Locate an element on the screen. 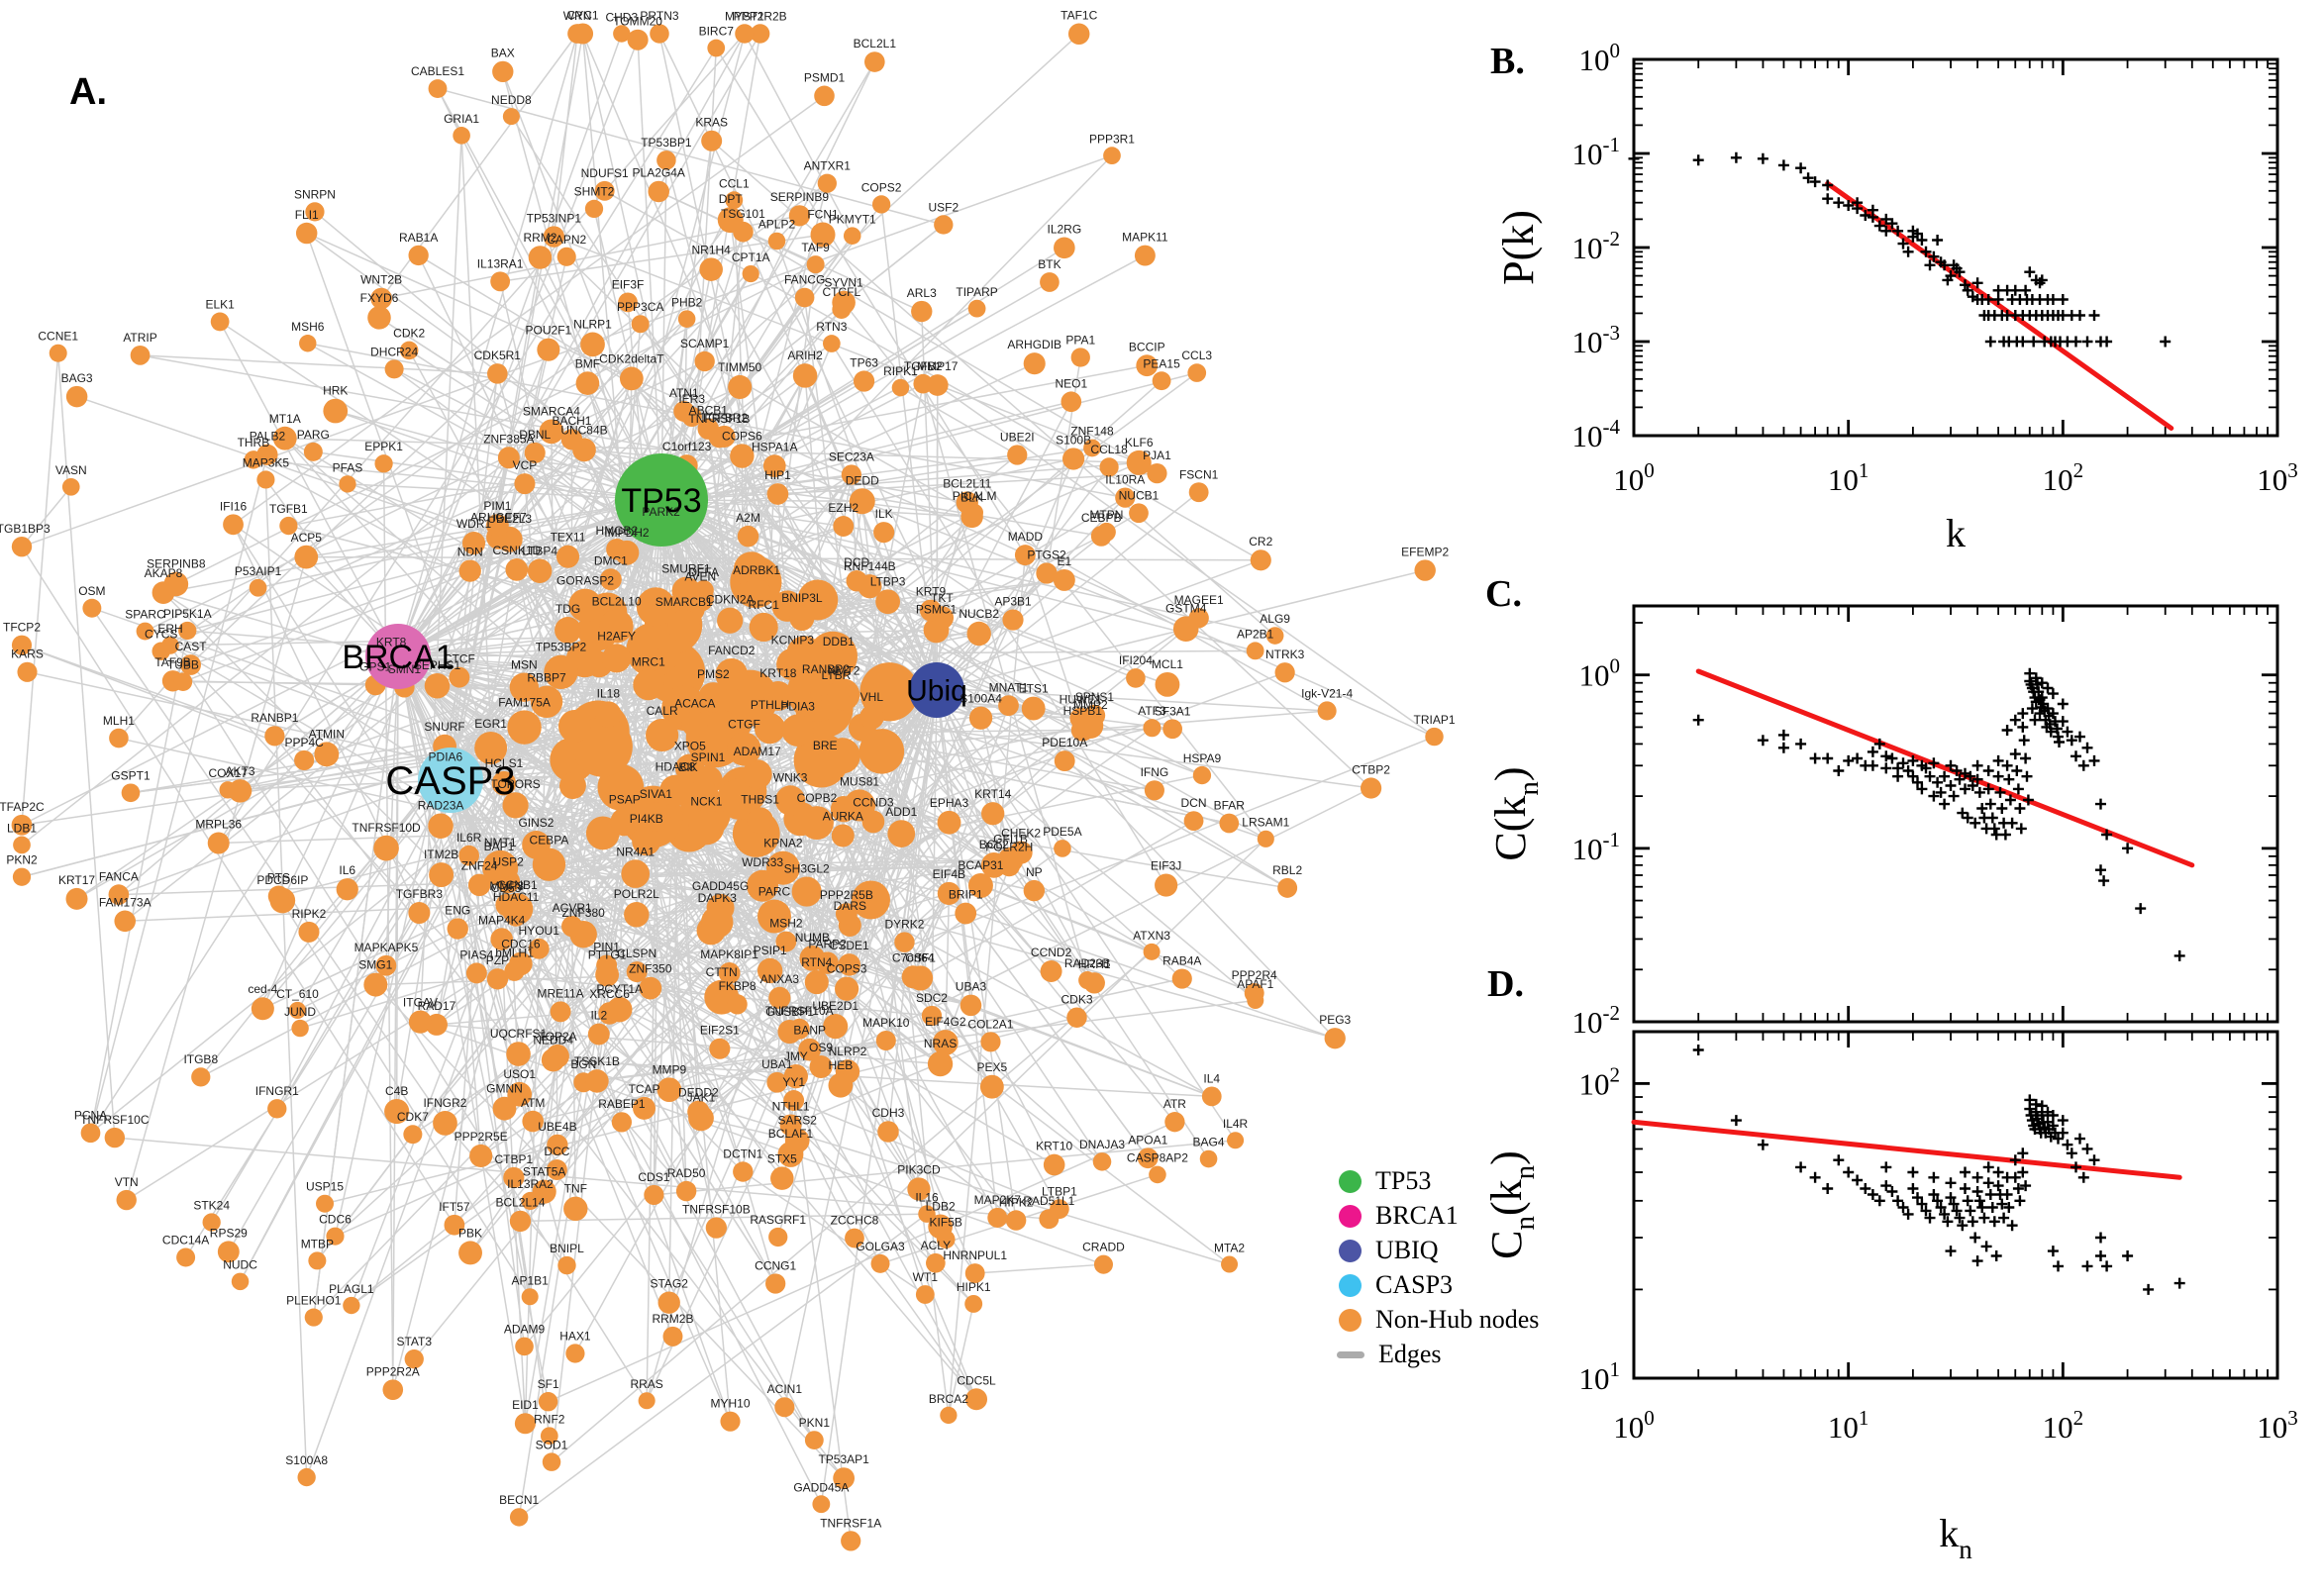  node-label: LRSAM1 is located at coordinates (1265, 823).